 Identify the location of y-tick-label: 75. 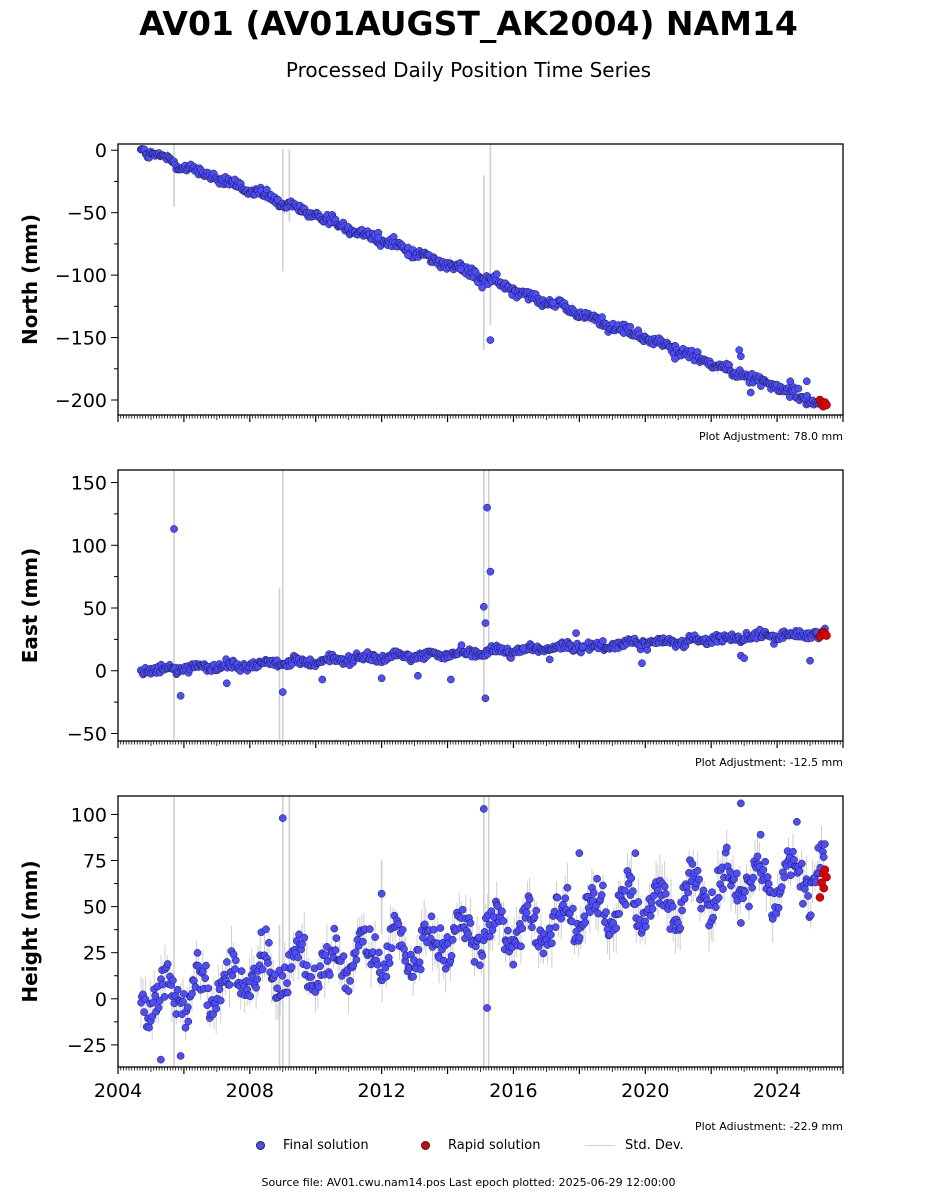
(95, 862).